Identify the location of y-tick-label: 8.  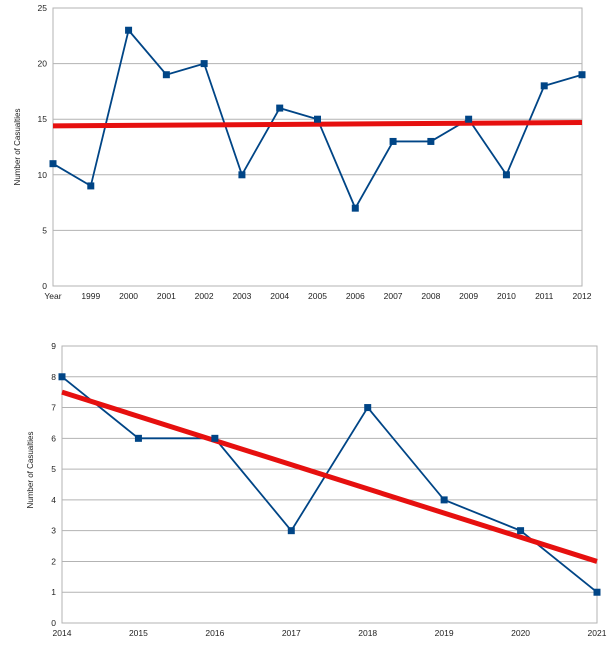
(53, 377).